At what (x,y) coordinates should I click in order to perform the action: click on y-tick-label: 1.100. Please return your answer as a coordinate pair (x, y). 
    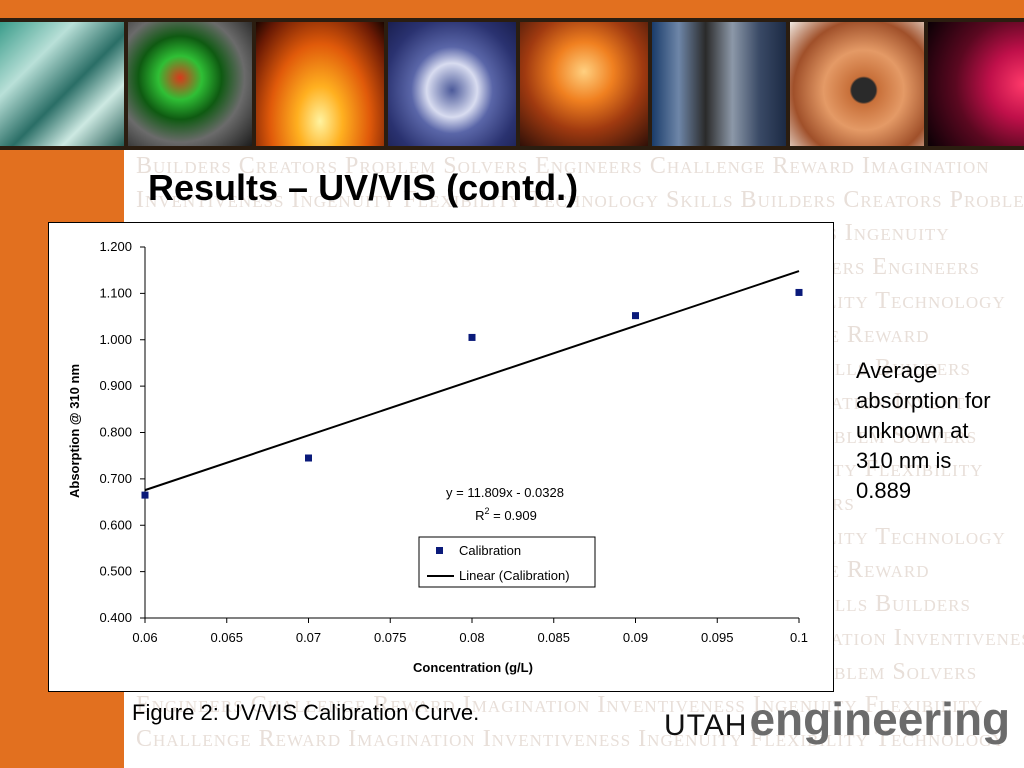
    Looking at the image, I should click on (115, 292).